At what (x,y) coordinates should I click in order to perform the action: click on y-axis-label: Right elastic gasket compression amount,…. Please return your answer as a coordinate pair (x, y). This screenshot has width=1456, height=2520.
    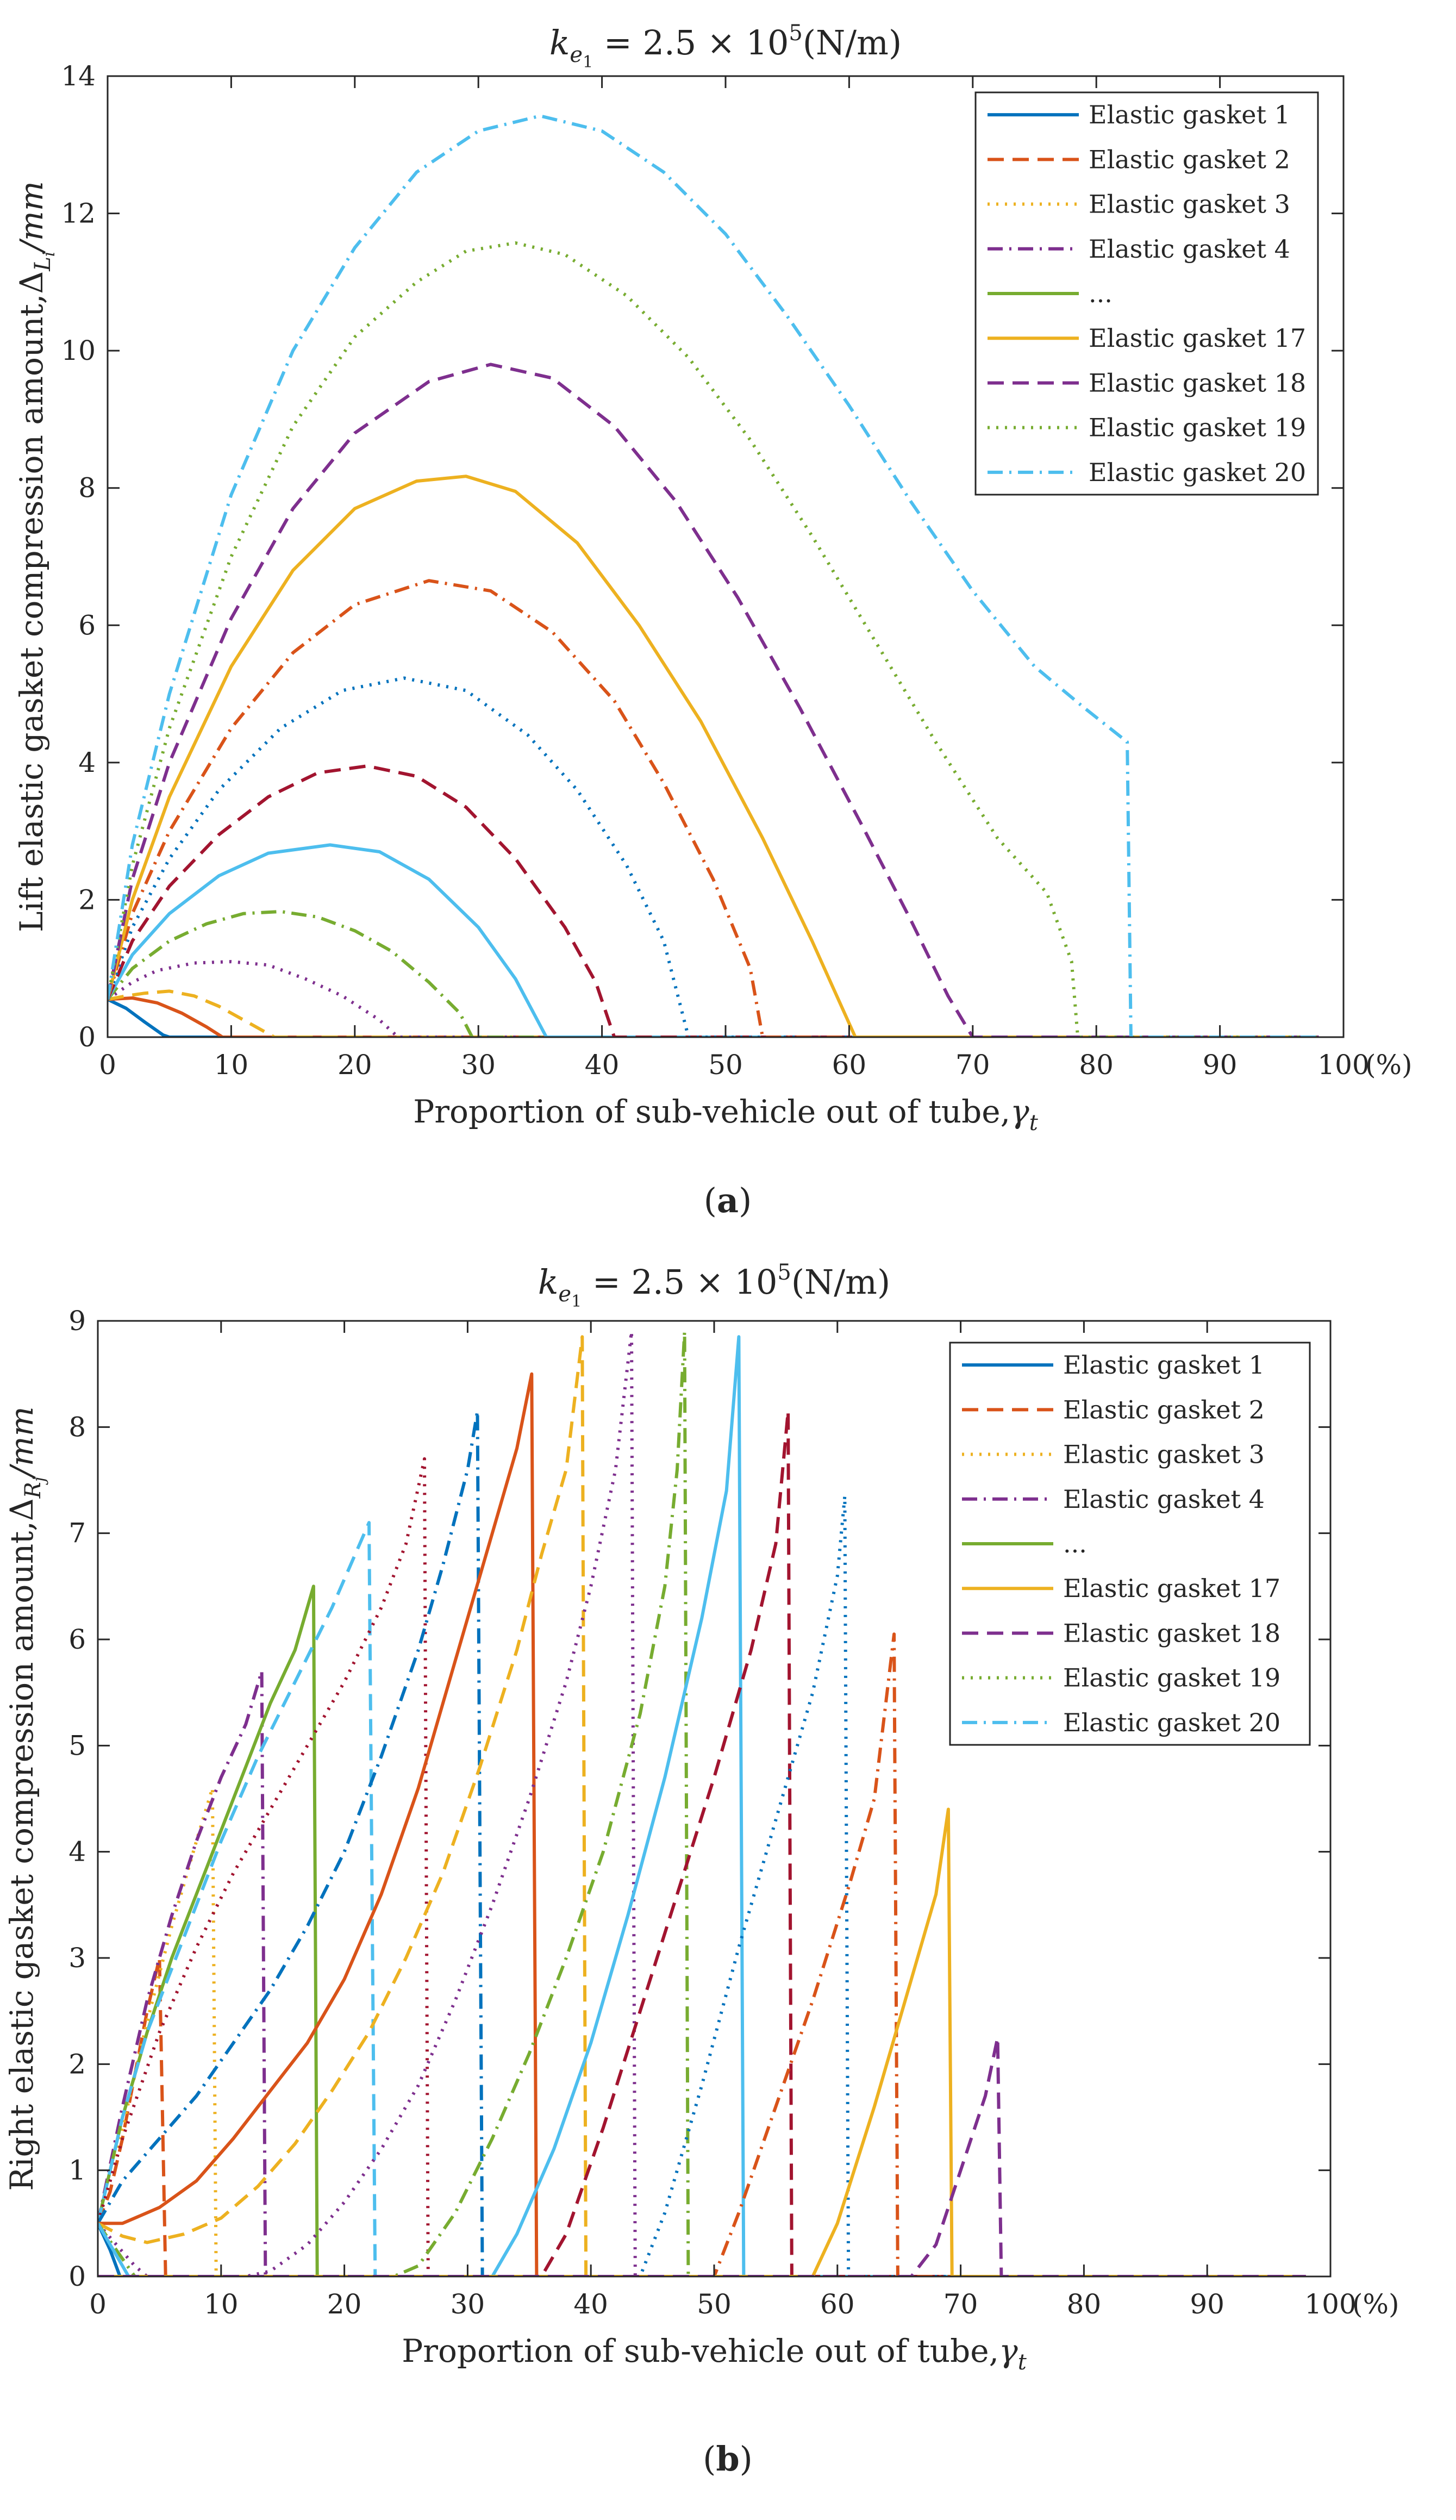
    Looking at the image, I should click on (26, 1798).